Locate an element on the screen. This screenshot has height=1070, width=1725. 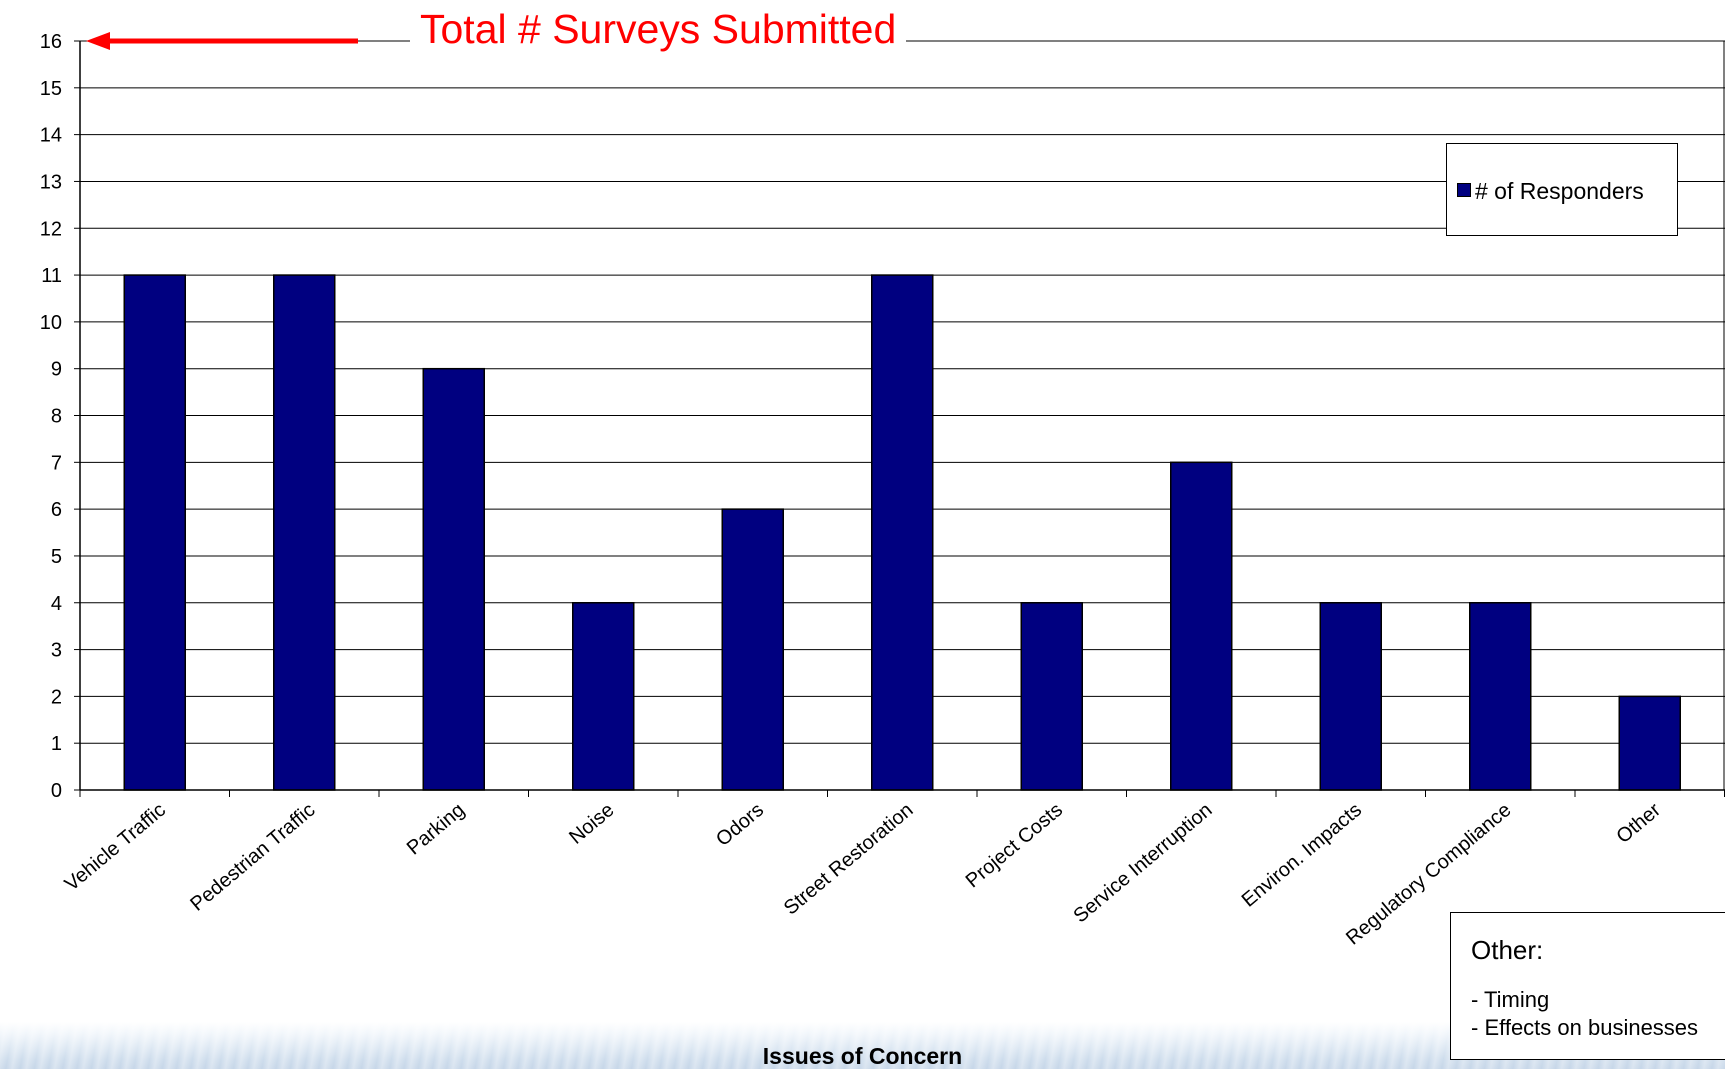
y-tick-label-11: 11 is located at coordinates (51, 276).